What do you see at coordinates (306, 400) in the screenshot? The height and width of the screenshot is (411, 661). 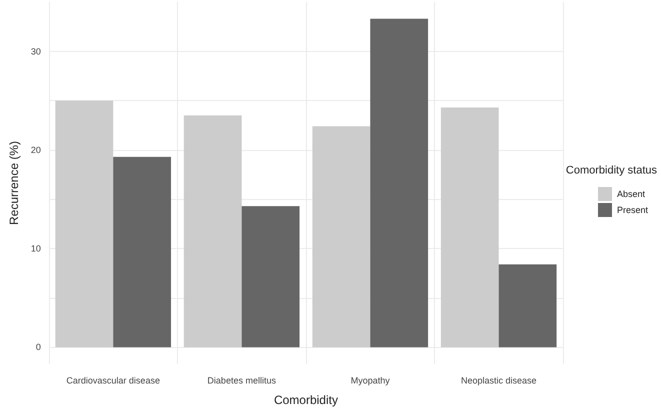 I see `x-axis-title: Comorbidity` at bounding box center [306, 400].